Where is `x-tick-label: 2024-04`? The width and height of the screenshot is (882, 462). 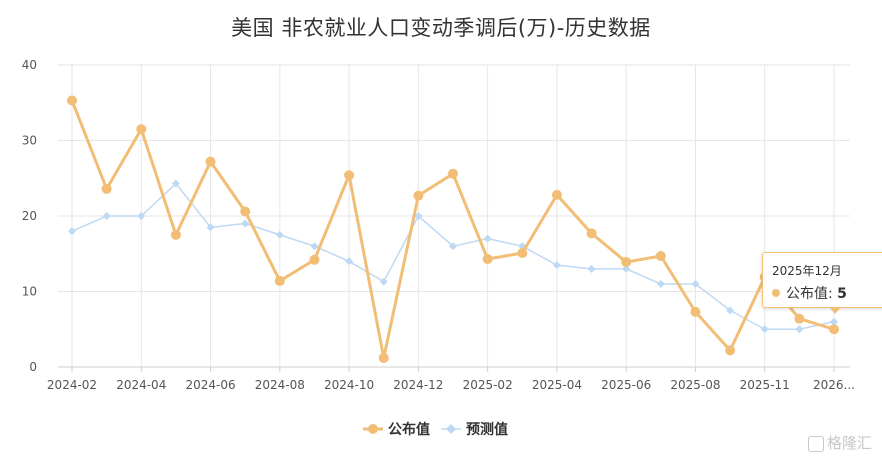
x-tick-label: 2024-04 is located at coordinates (141, 385).